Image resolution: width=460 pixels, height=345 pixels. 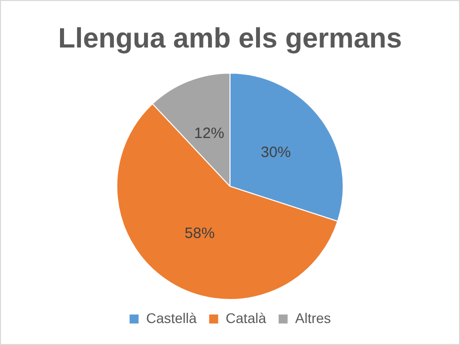 What do you see at coordinates (313, 318) in the screenshot?
I see `legend-label: Altres` at bounding box center [313, 318].